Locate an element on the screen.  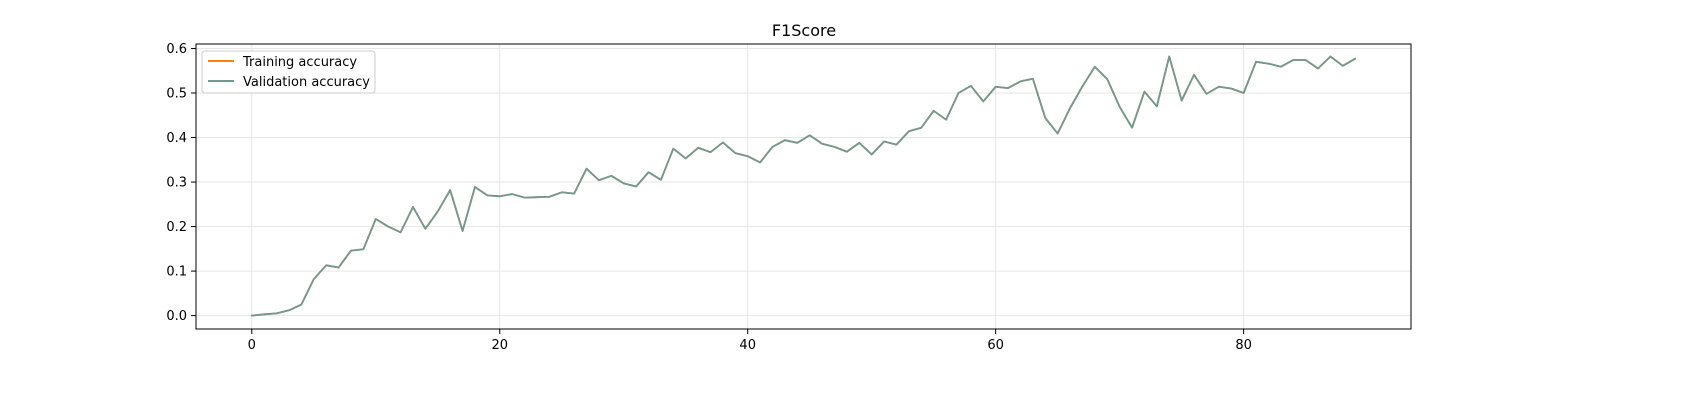
legend-box is located at coordinates (288, 72).